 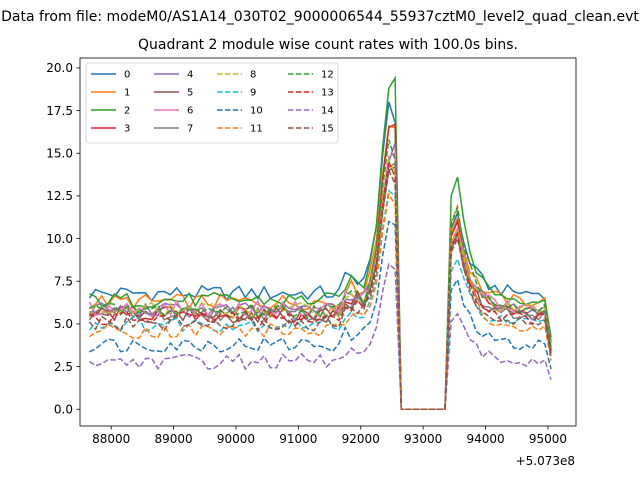 I want to click on y-tick-label: 0.0, so click(x=63, y=410).